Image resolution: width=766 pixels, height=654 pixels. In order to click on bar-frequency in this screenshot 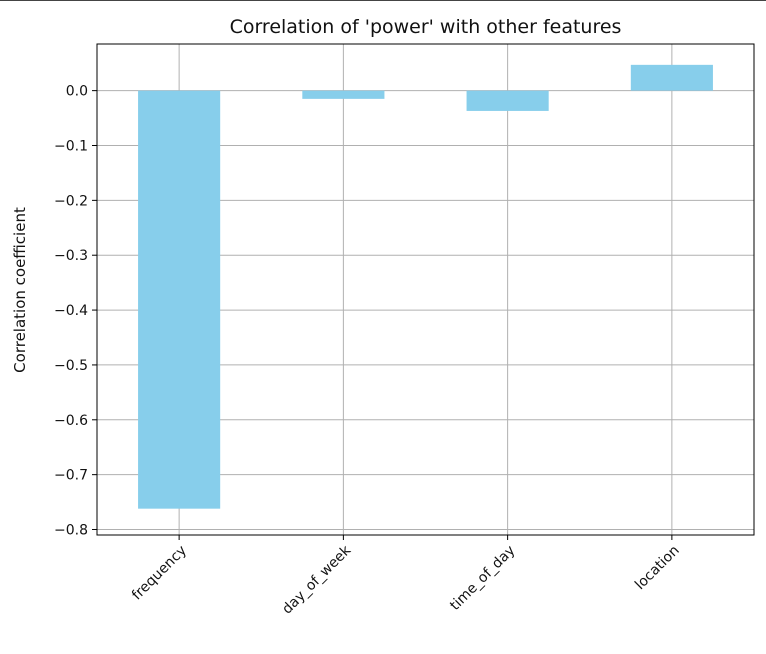, I will do `click(179, 299)`.